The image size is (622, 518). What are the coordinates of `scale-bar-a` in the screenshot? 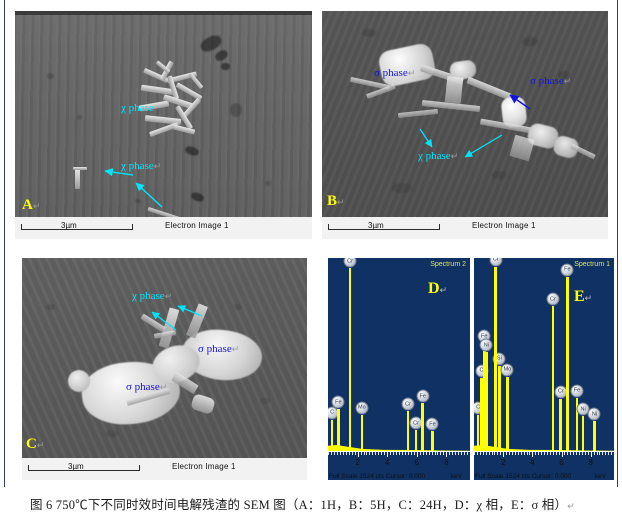 It's located at (77, 227).